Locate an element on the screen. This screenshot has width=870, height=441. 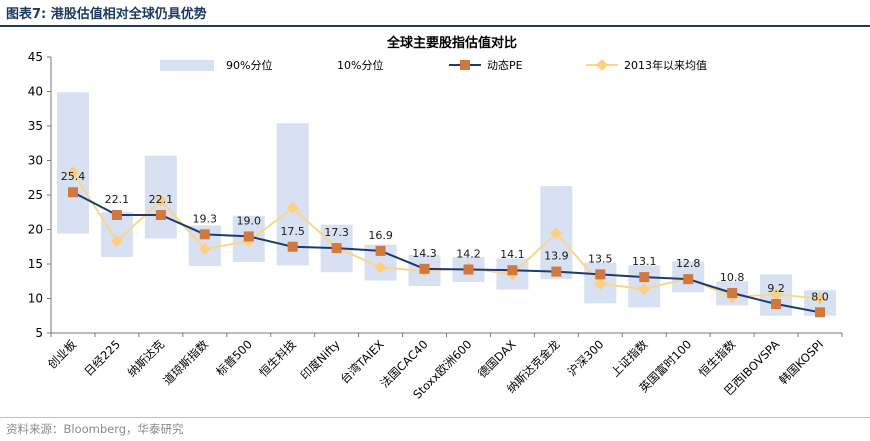
x-tick-label: 沪深300 is located at coordinates (586, 358).